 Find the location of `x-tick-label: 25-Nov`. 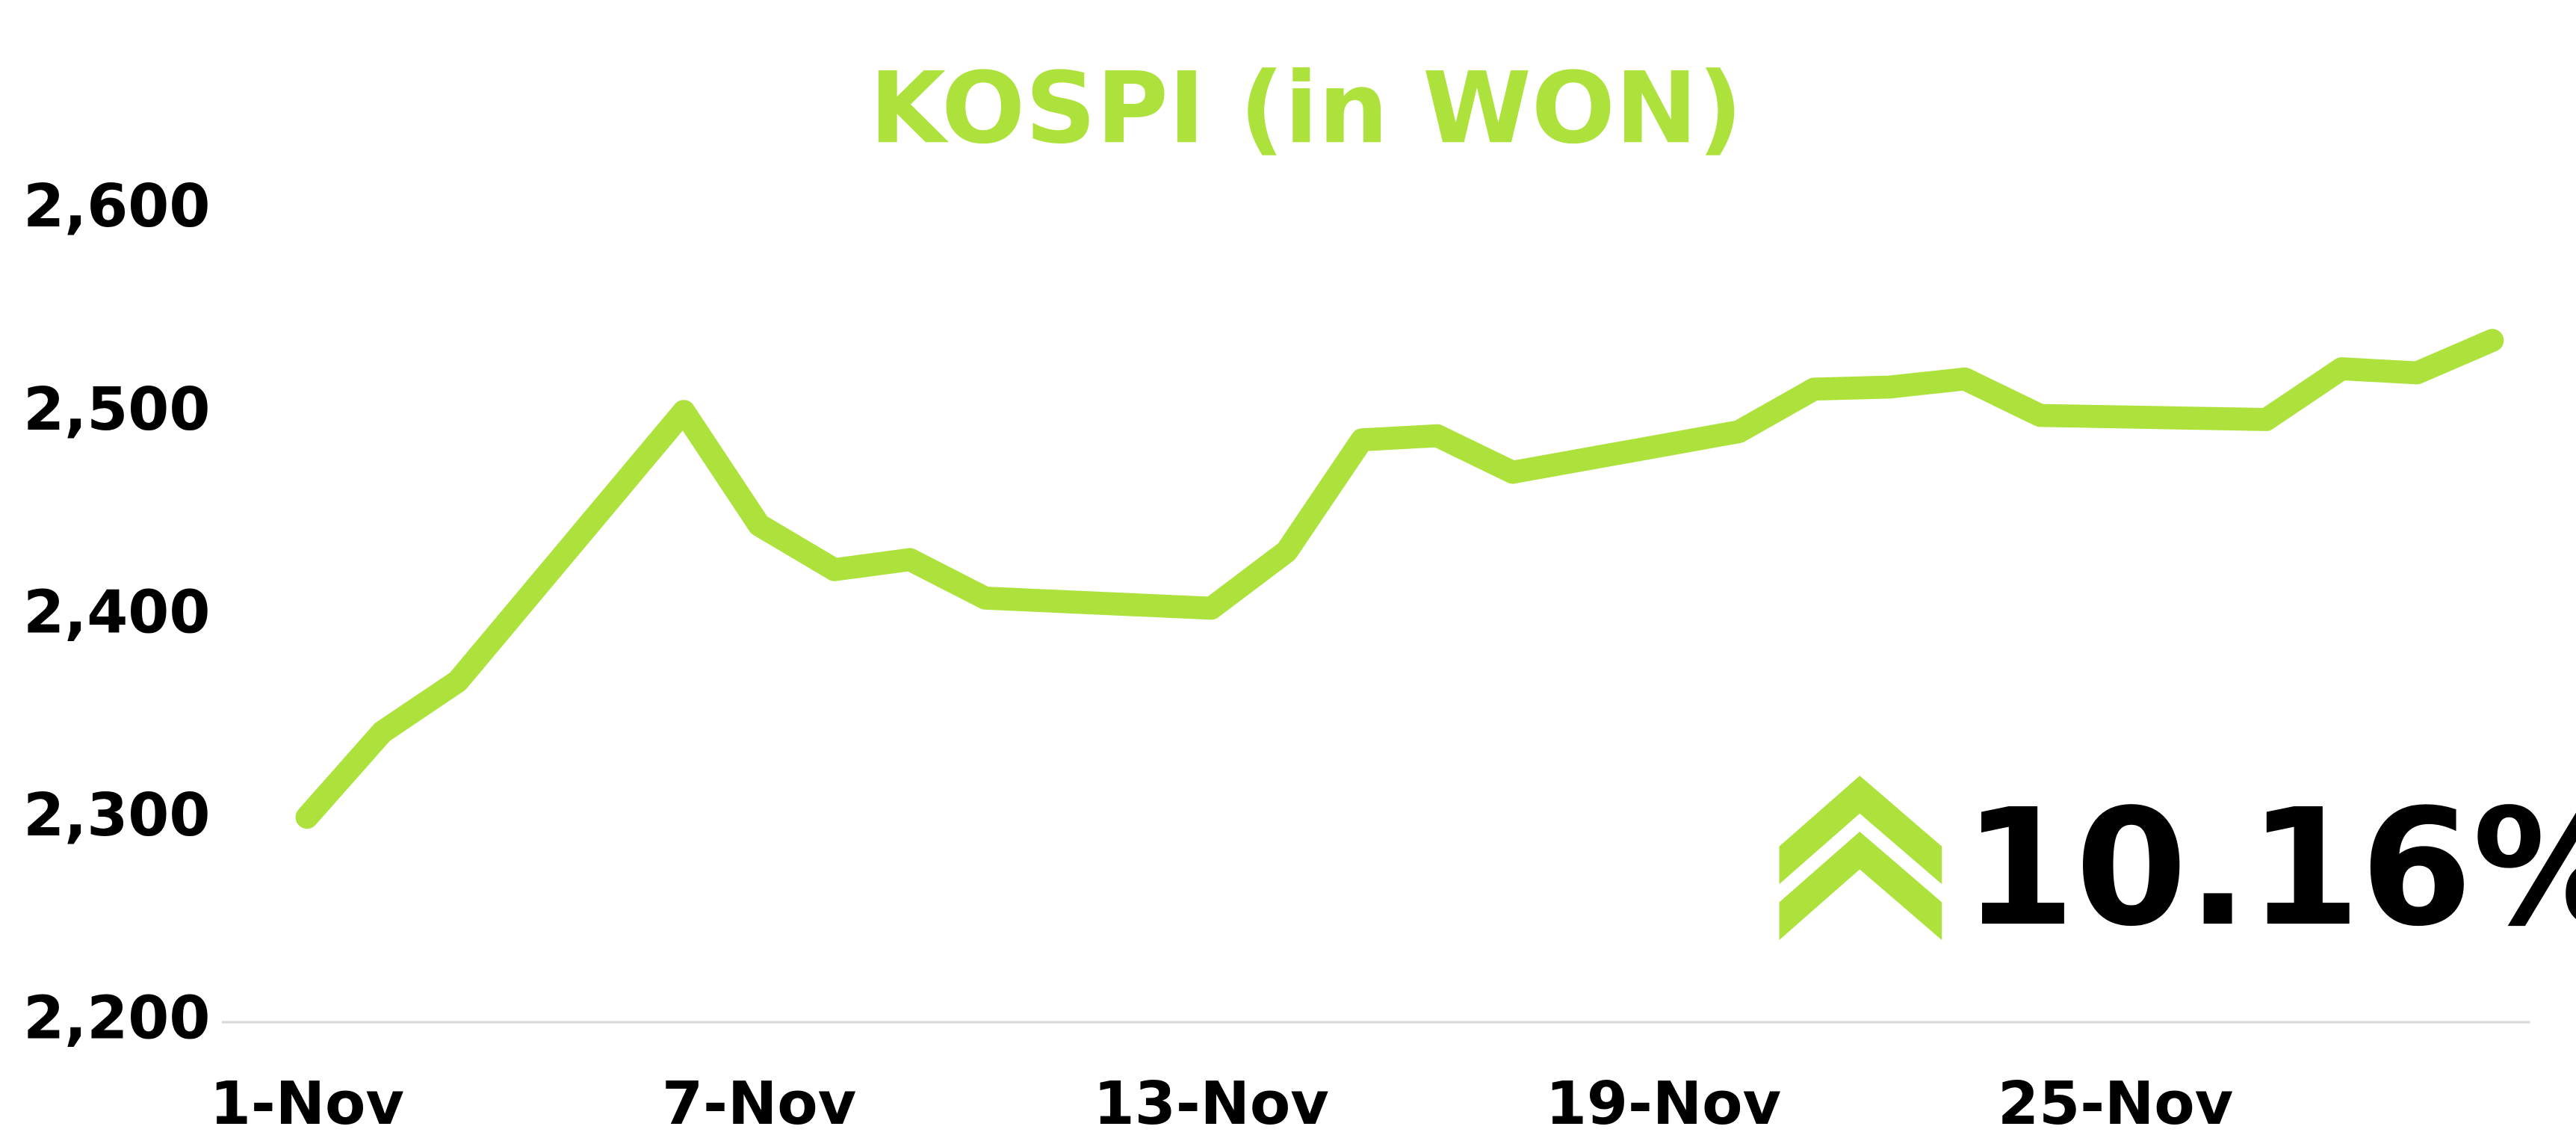

x-tick-label: 25-Nov is located at coordinates (2115, 1104).